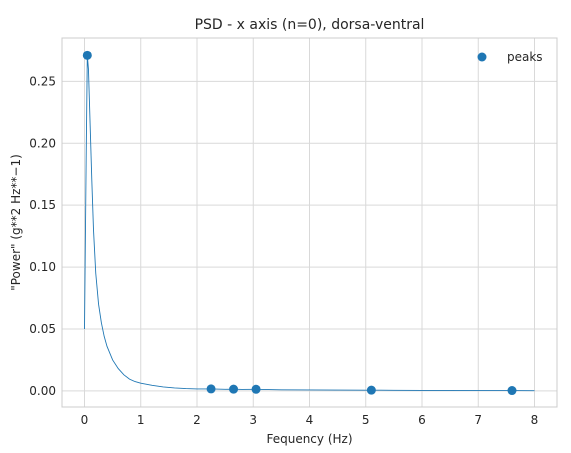 Image resolution: width=571 pixels, height=453 pixels. What do you see at coordinates (422, 420) in the screenshot?
I see `x-tick-label: 6` at bounding box center [422, 420].